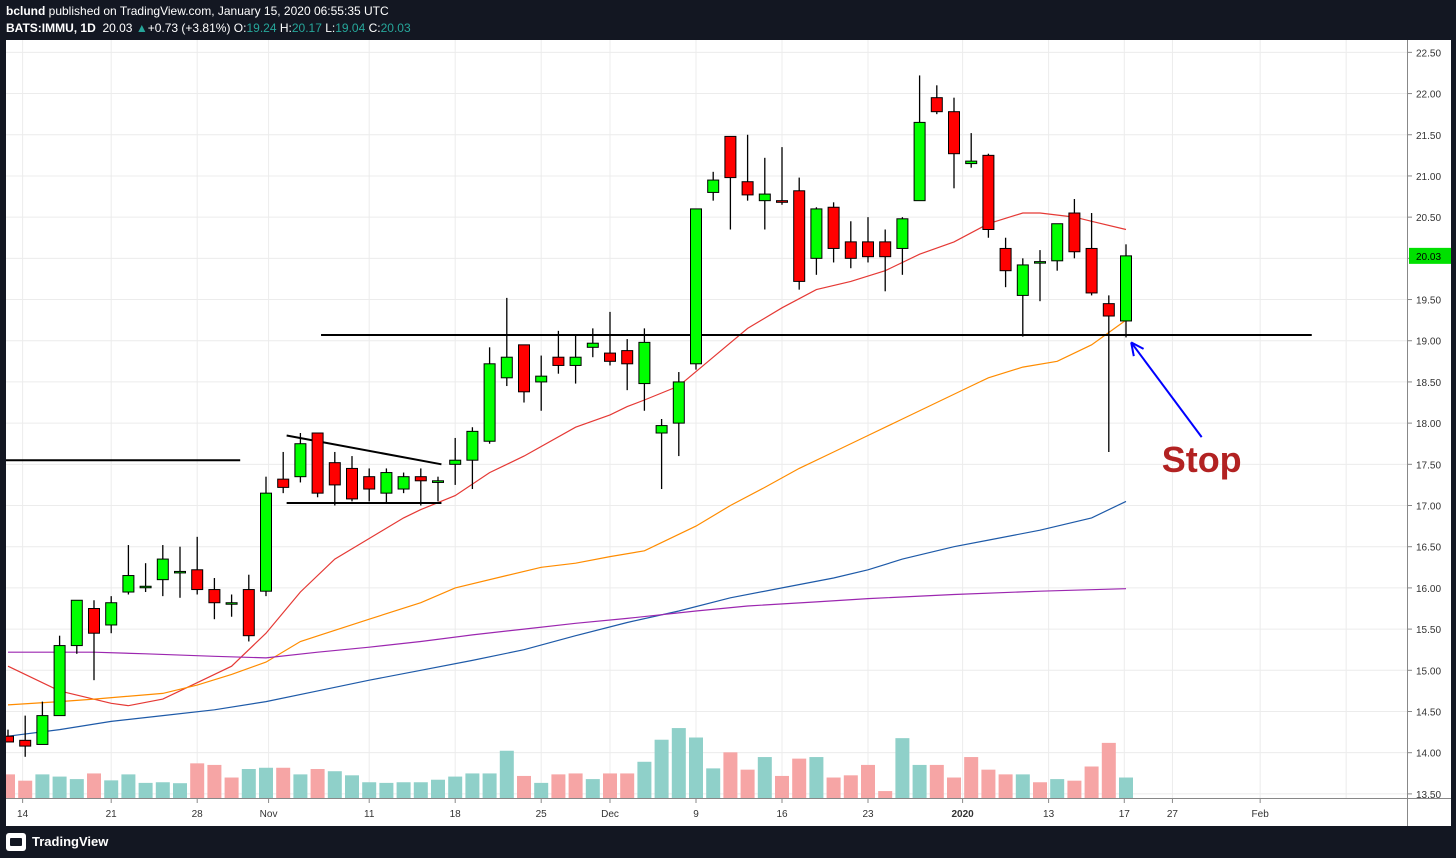 This screenshot has height=858, width=1456. I want to click on x-tick-label: 27, so click(1173, 814).